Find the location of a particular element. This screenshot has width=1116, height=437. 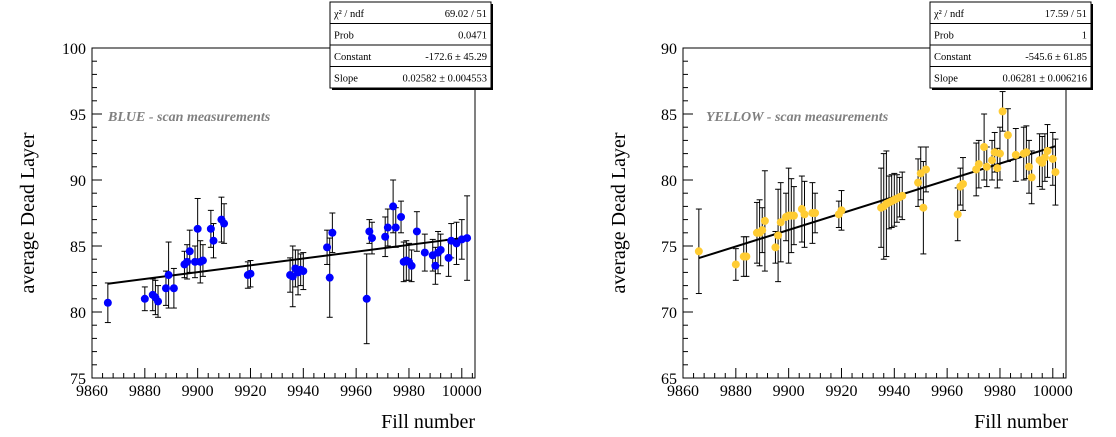

x-axis-title: Fill number is located at coordinates (1021, 422).